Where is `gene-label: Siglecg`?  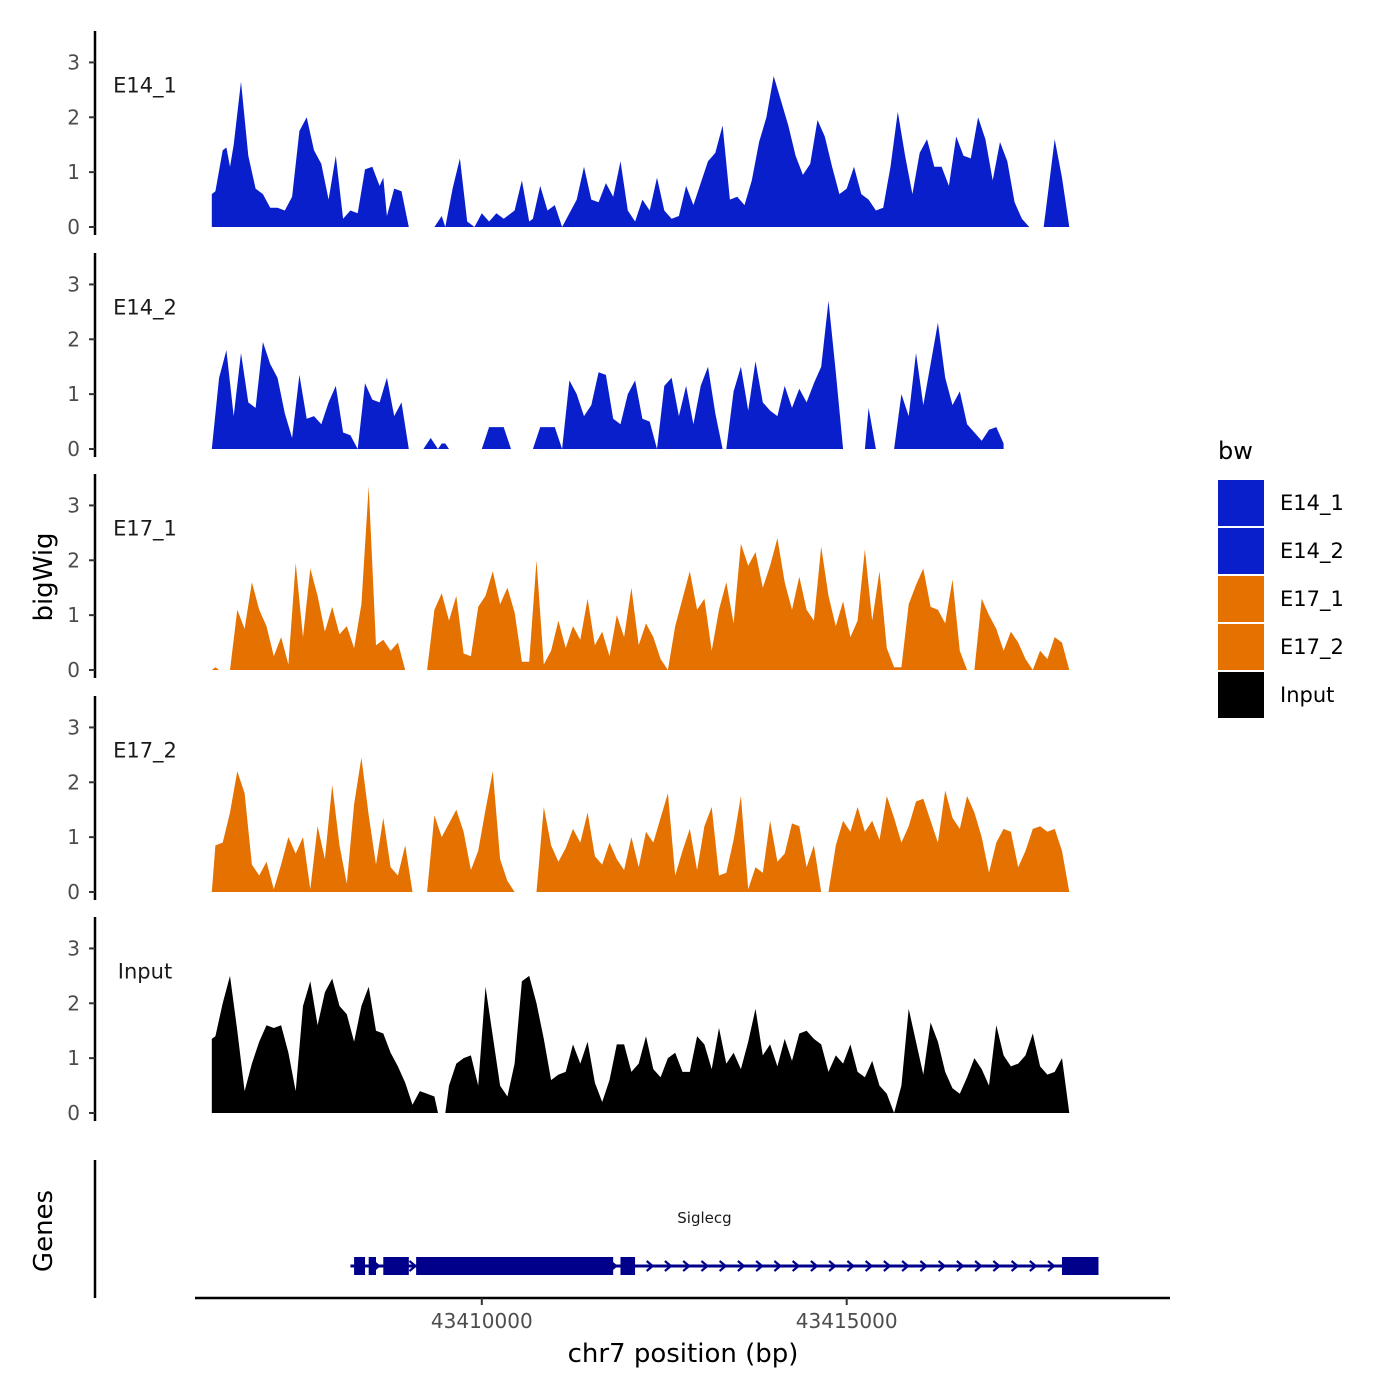
gene-label: Siglecg is located at coordinates (704, 1218).